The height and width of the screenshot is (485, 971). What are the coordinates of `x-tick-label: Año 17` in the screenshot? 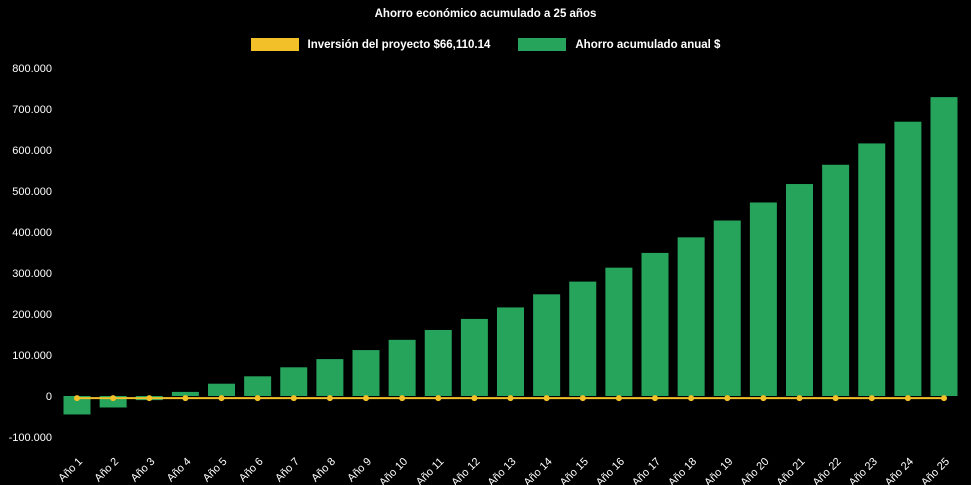 It's located at (646, 470).